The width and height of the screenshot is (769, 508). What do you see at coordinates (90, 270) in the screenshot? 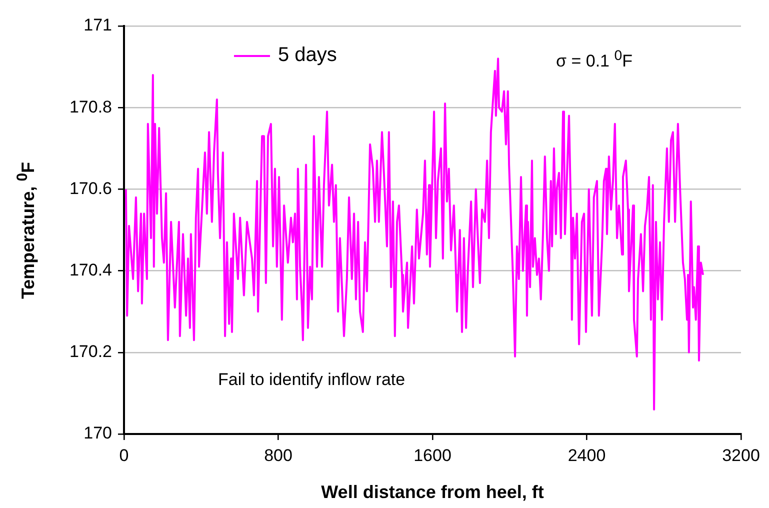
I see `y-tick-label: 170.4` at bounding box center [90, 270].